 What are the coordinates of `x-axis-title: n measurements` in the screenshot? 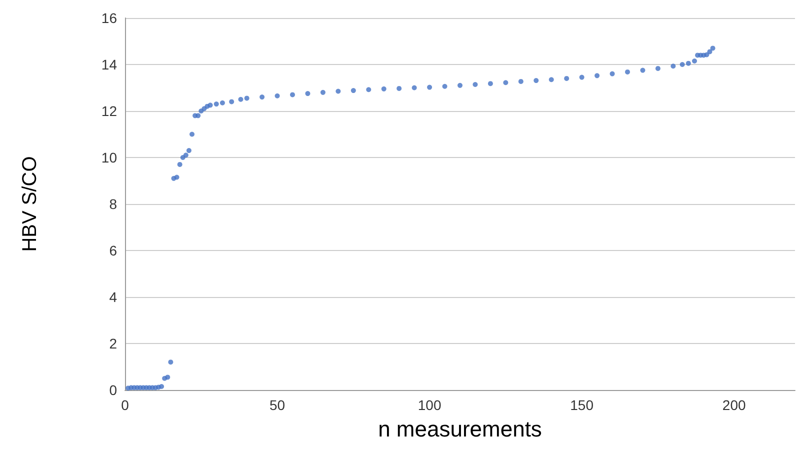 It's located at (460, 429).